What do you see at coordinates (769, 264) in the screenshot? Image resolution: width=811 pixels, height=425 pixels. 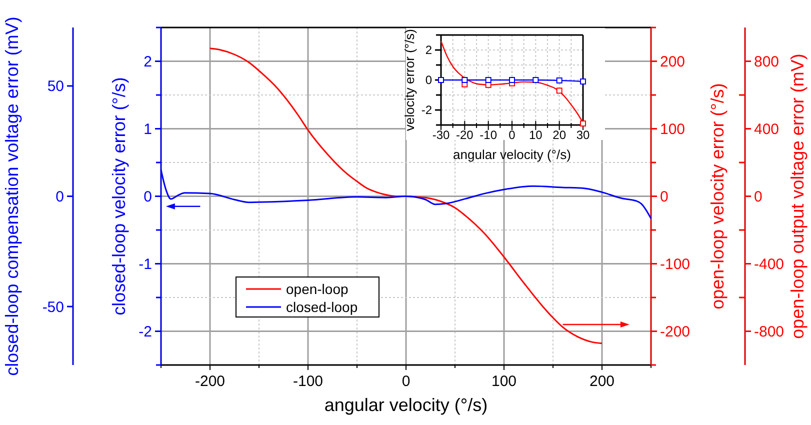 I see `y2-tick-label: -400` at bounding box center [769, 264].